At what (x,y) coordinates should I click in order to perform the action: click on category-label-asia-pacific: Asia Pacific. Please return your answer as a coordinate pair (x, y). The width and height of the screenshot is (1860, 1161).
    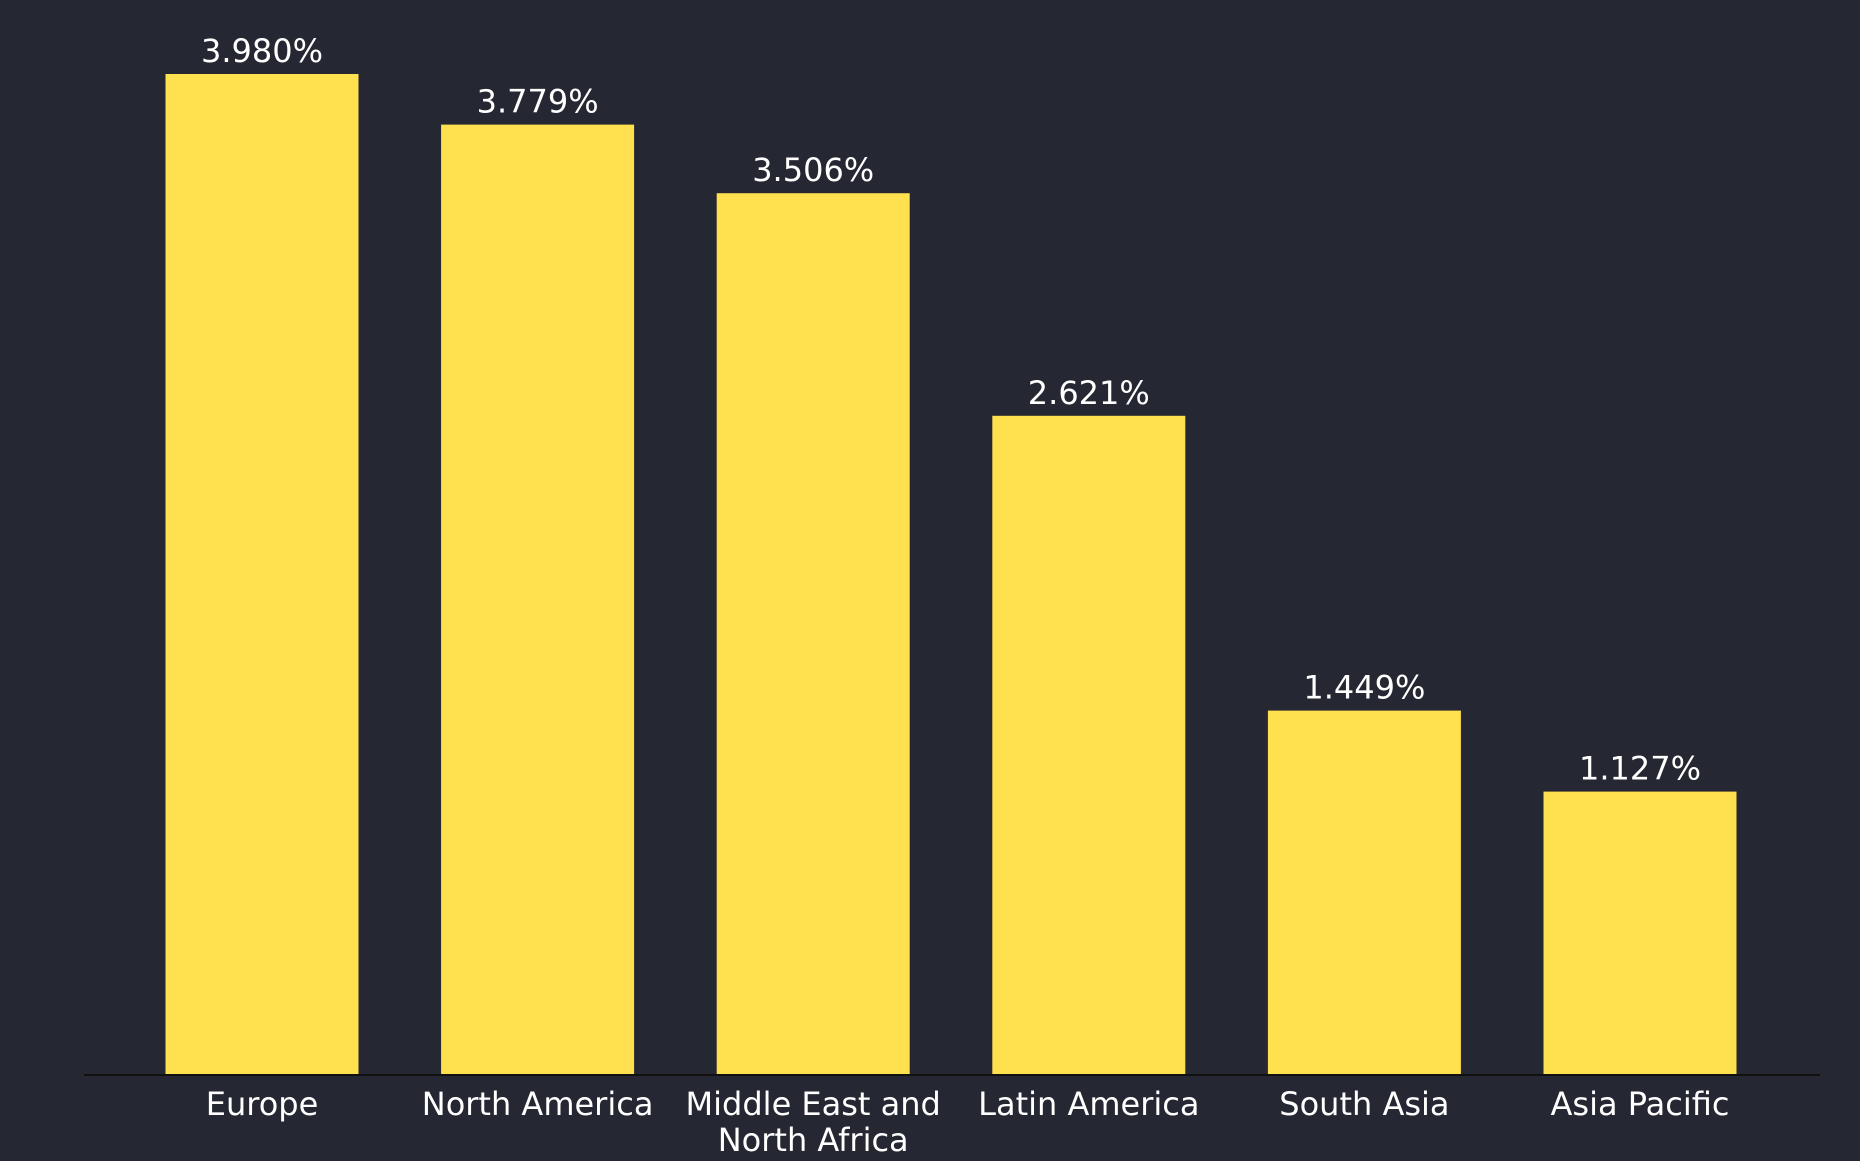
    Looking at the image, I should click on (1640, 1104).